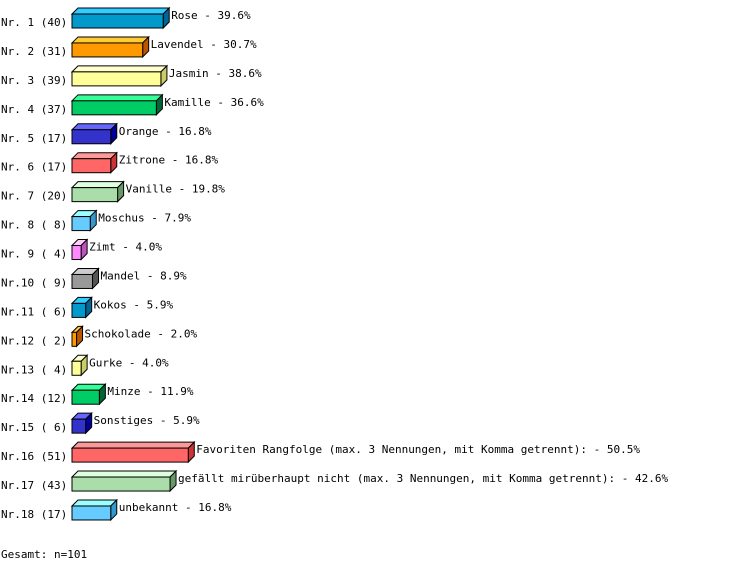 This screenshot has width=753, height=571. I want to click on category-label: Nr.14 (12), so click(34, 398).